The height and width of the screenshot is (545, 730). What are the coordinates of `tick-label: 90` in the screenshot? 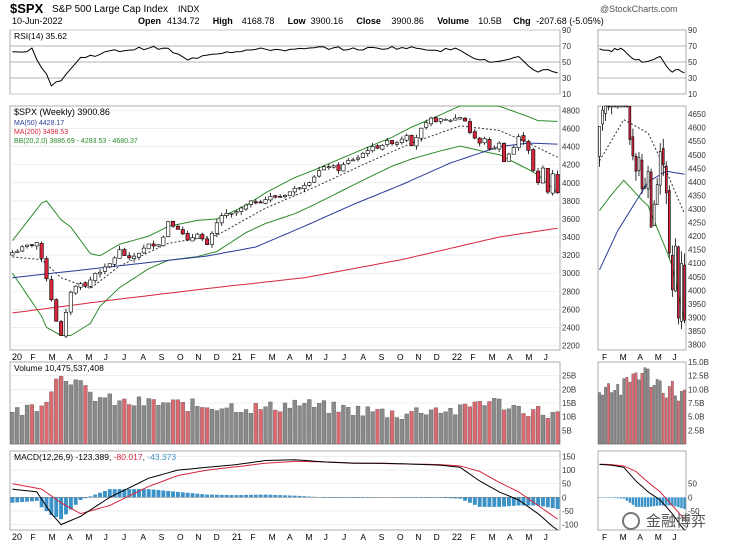 It's located at (692, 30).